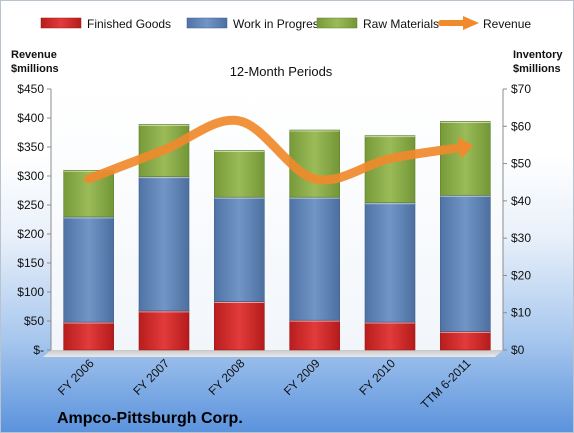  Describe the element at coordinates (521, 164) in the screenshot. I see `right-axis-tick-label: $50` at that location.